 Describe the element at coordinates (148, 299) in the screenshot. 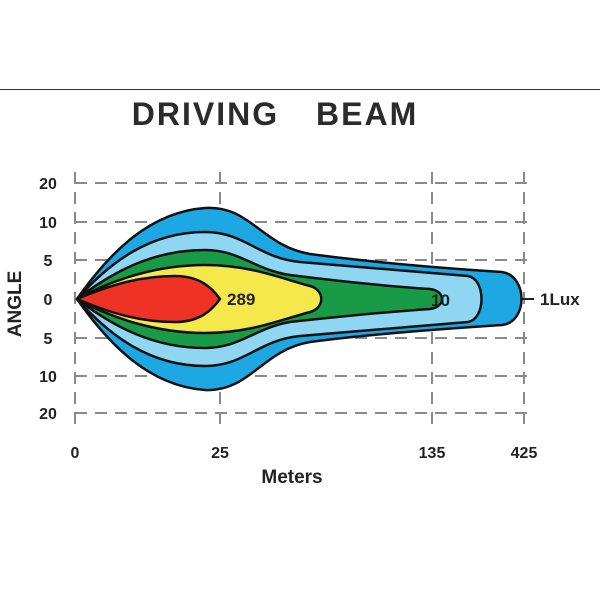

I see `zone-core` at that location.